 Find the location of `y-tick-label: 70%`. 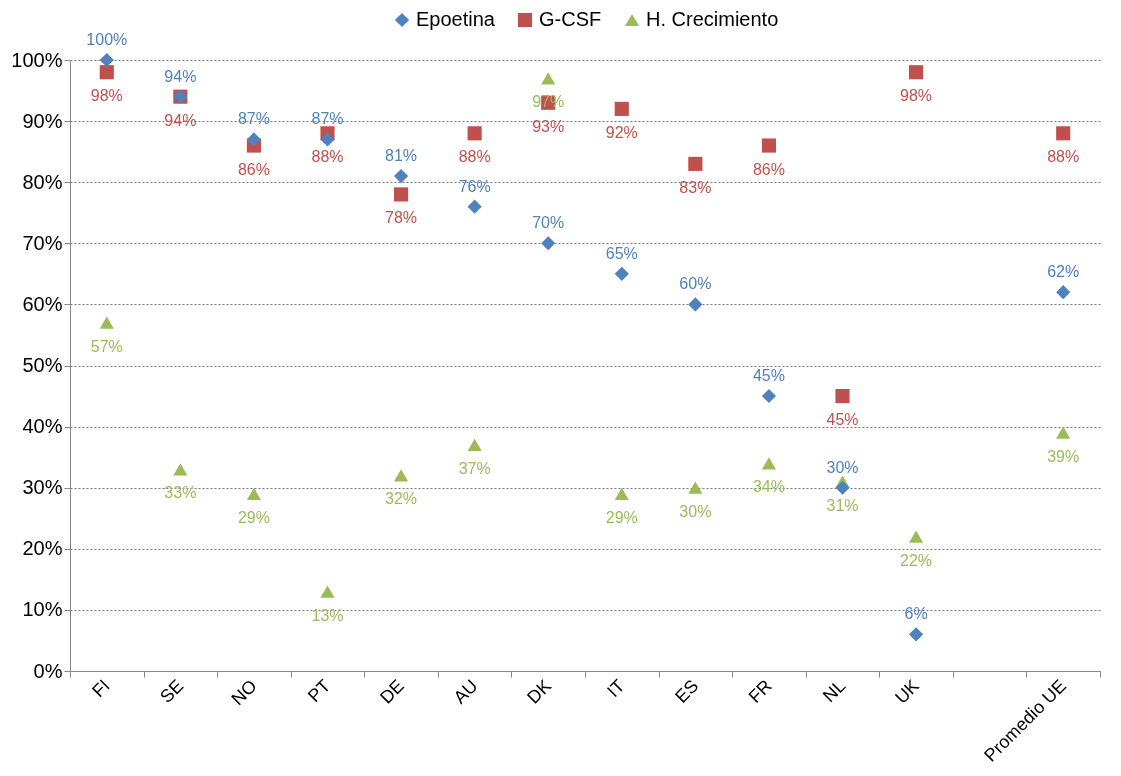

y-tick-label: 70% is located at coordinates (42, 242).